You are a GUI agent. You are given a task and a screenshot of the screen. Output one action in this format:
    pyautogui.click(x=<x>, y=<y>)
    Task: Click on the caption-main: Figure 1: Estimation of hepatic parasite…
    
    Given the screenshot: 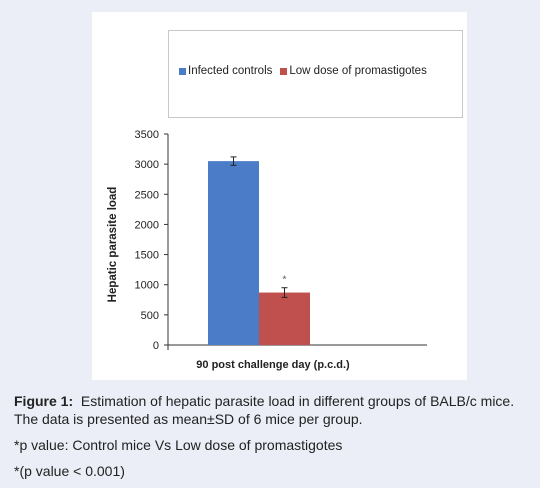 What is the action you would take?
    pyautogui.click(x=272, y=410)
    